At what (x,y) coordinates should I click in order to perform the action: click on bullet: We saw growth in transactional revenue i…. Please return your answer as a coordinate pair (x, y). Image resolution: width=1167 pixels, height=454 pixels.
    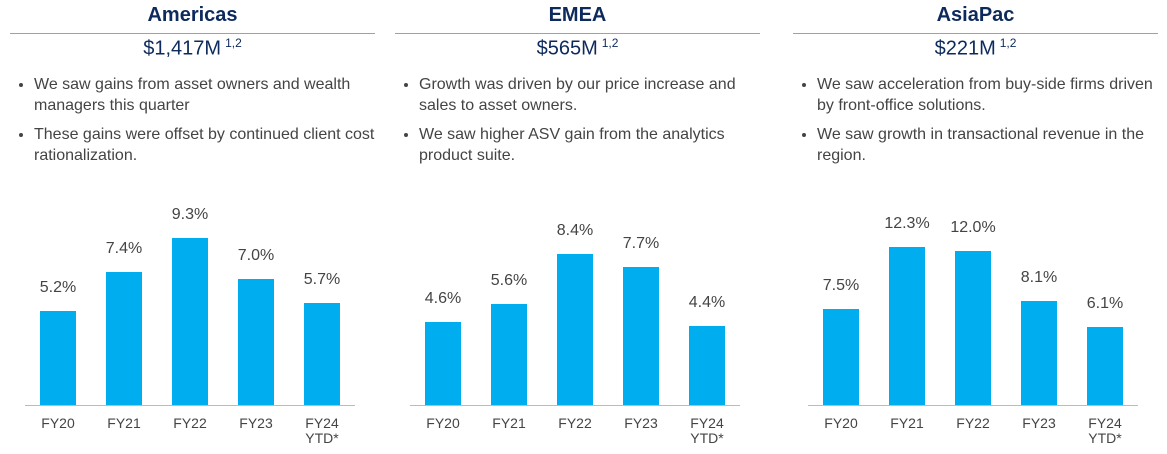
    Looking at the image, I should click on (992, 145).